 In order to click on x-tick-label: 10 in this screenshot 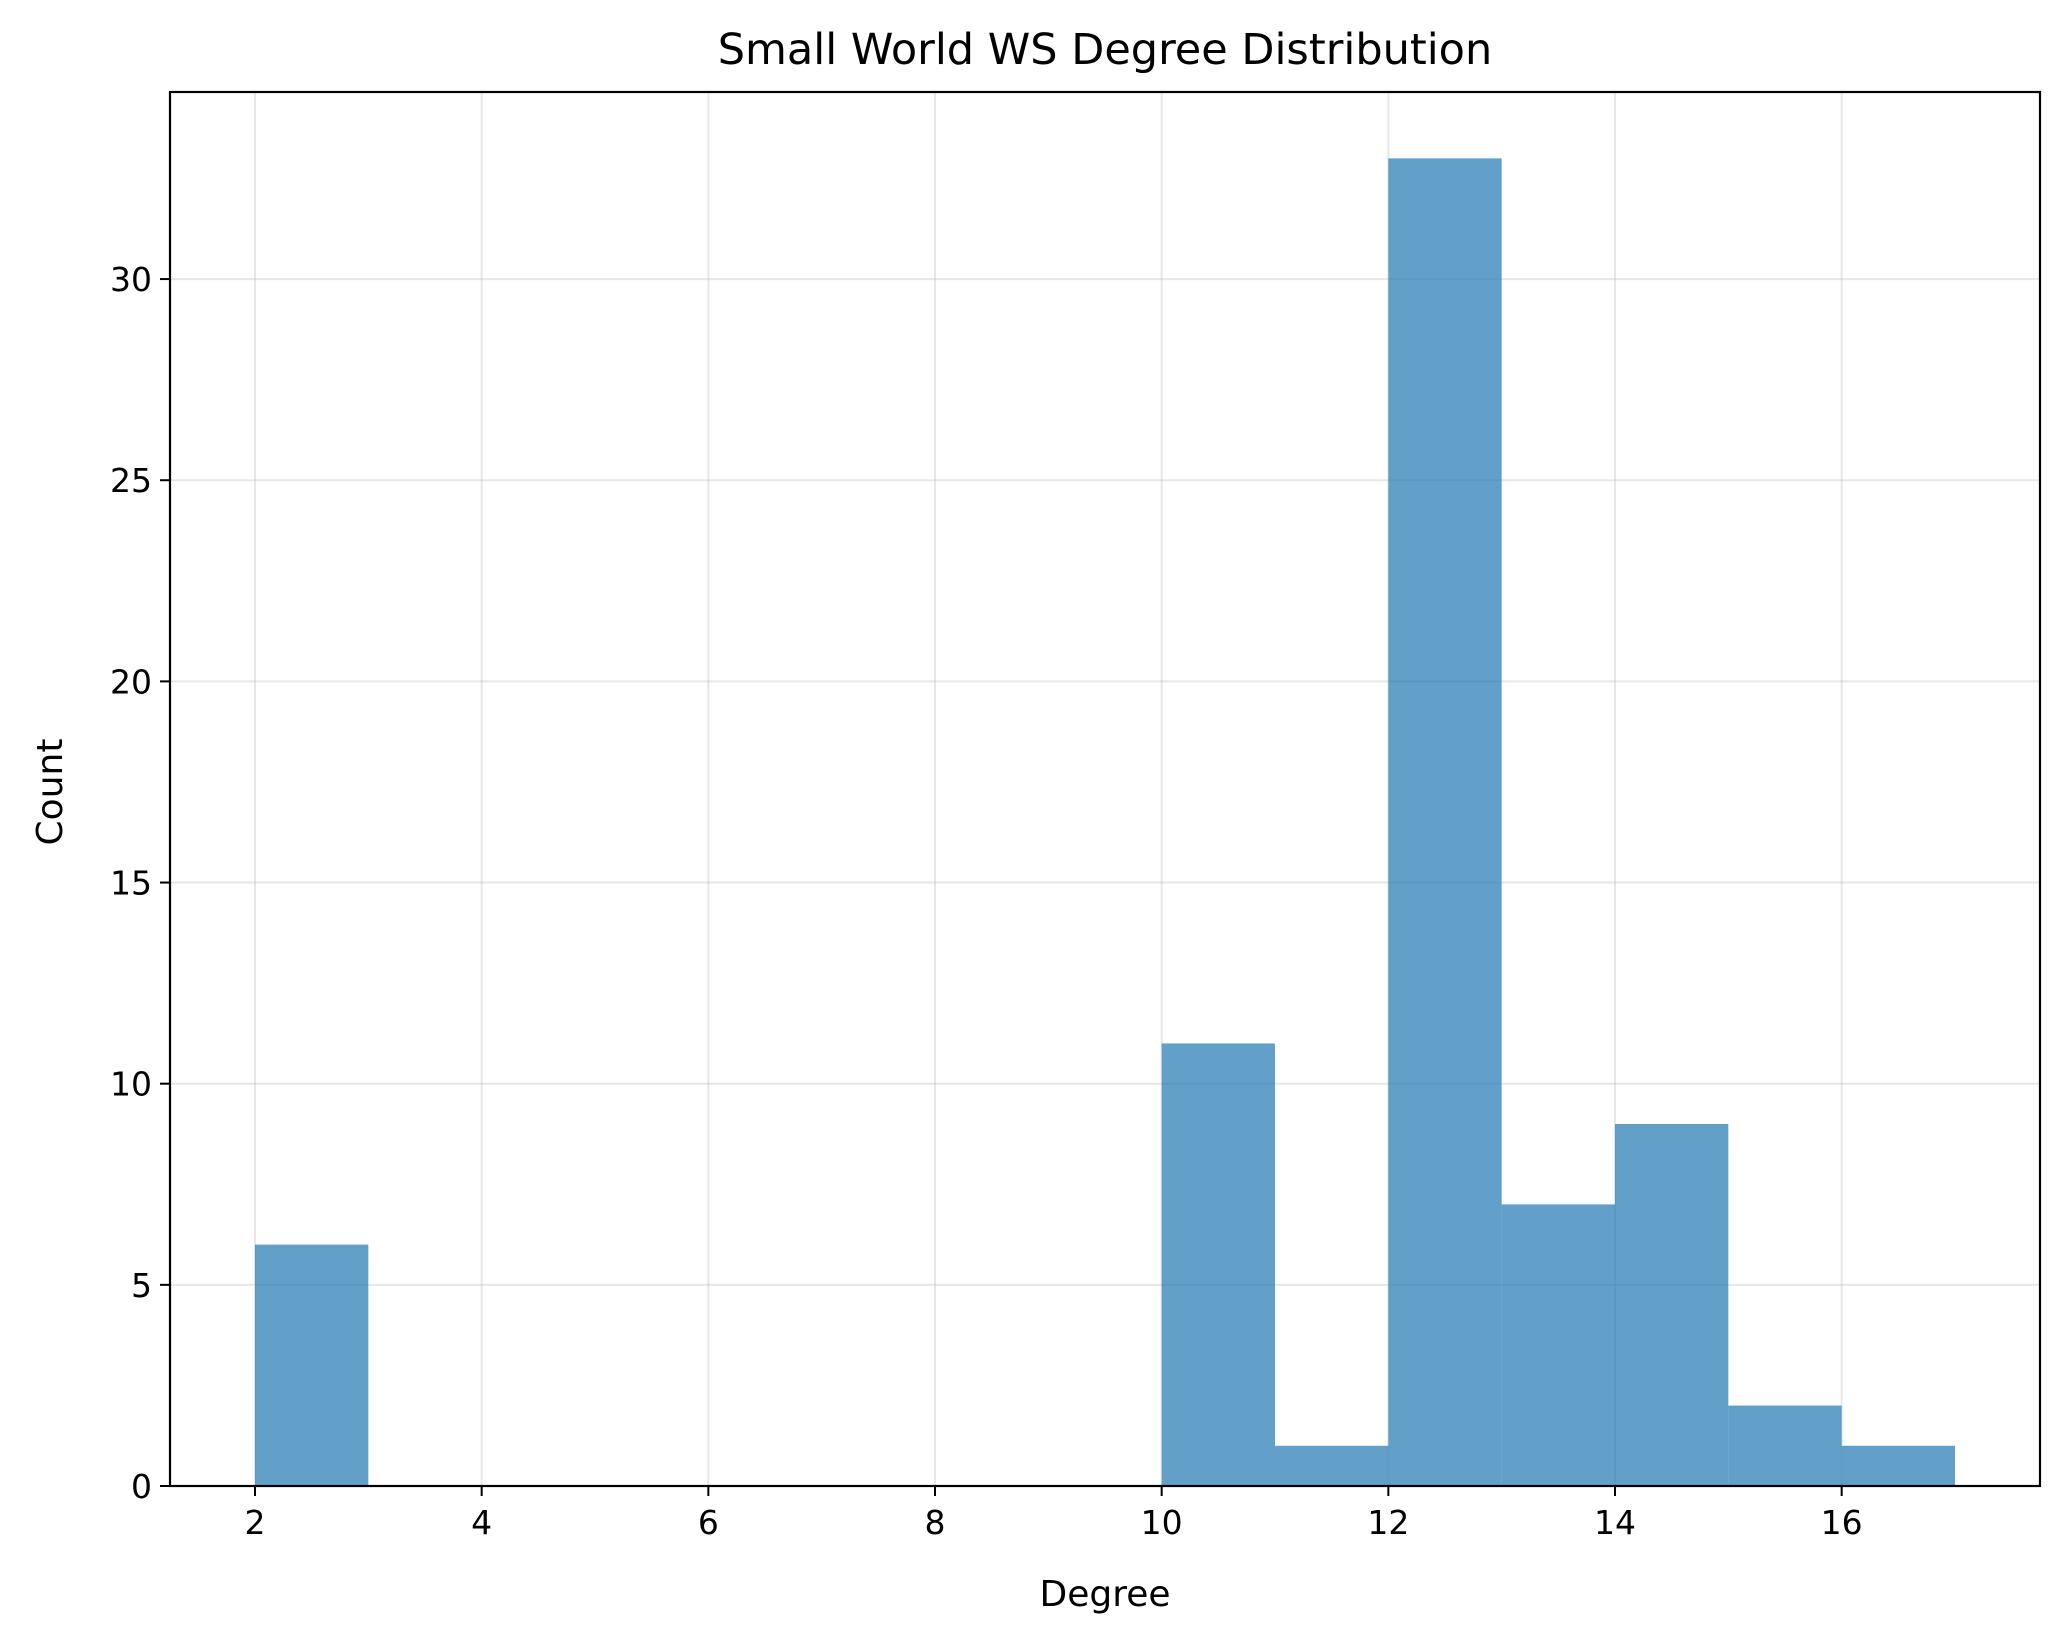, I will do `click(1162, 1522)`.